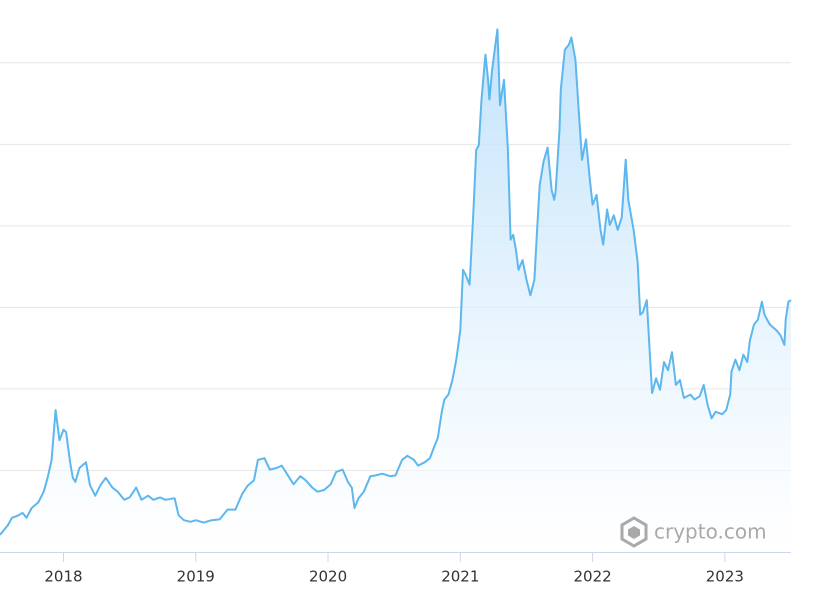 The width and height of the screenshot is (824, 589). Describe the element at coordinates (328, 577) in the screenshot. I see `x-tick-label: 2020` at that location.